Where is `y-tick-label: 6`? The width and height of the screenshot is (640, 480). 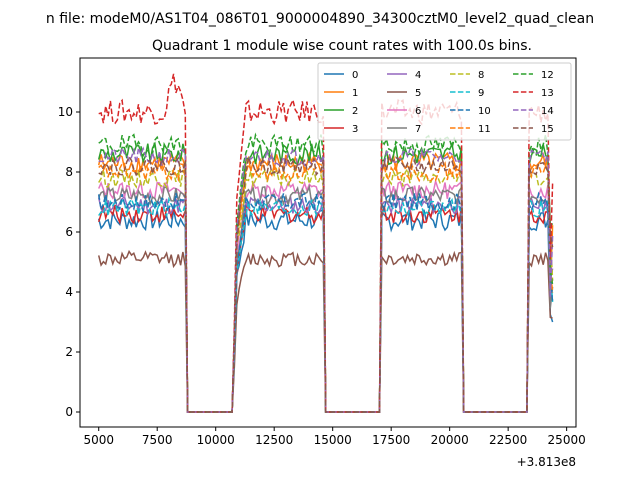
y-tick-label: 6 is located at coordinates (69, 232).